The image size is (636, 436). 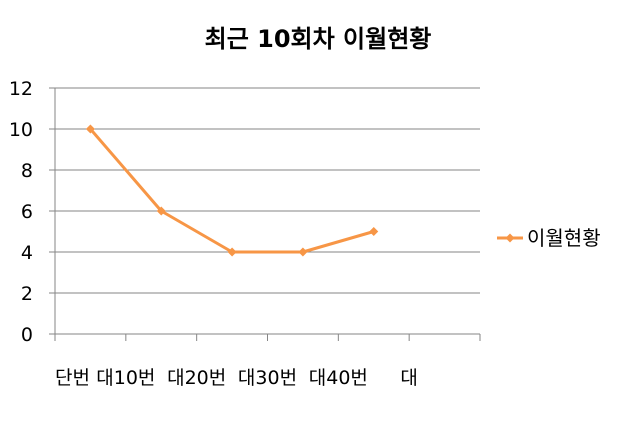 I want to click on legend-label: 이월현황, so click(x=564, y=238).